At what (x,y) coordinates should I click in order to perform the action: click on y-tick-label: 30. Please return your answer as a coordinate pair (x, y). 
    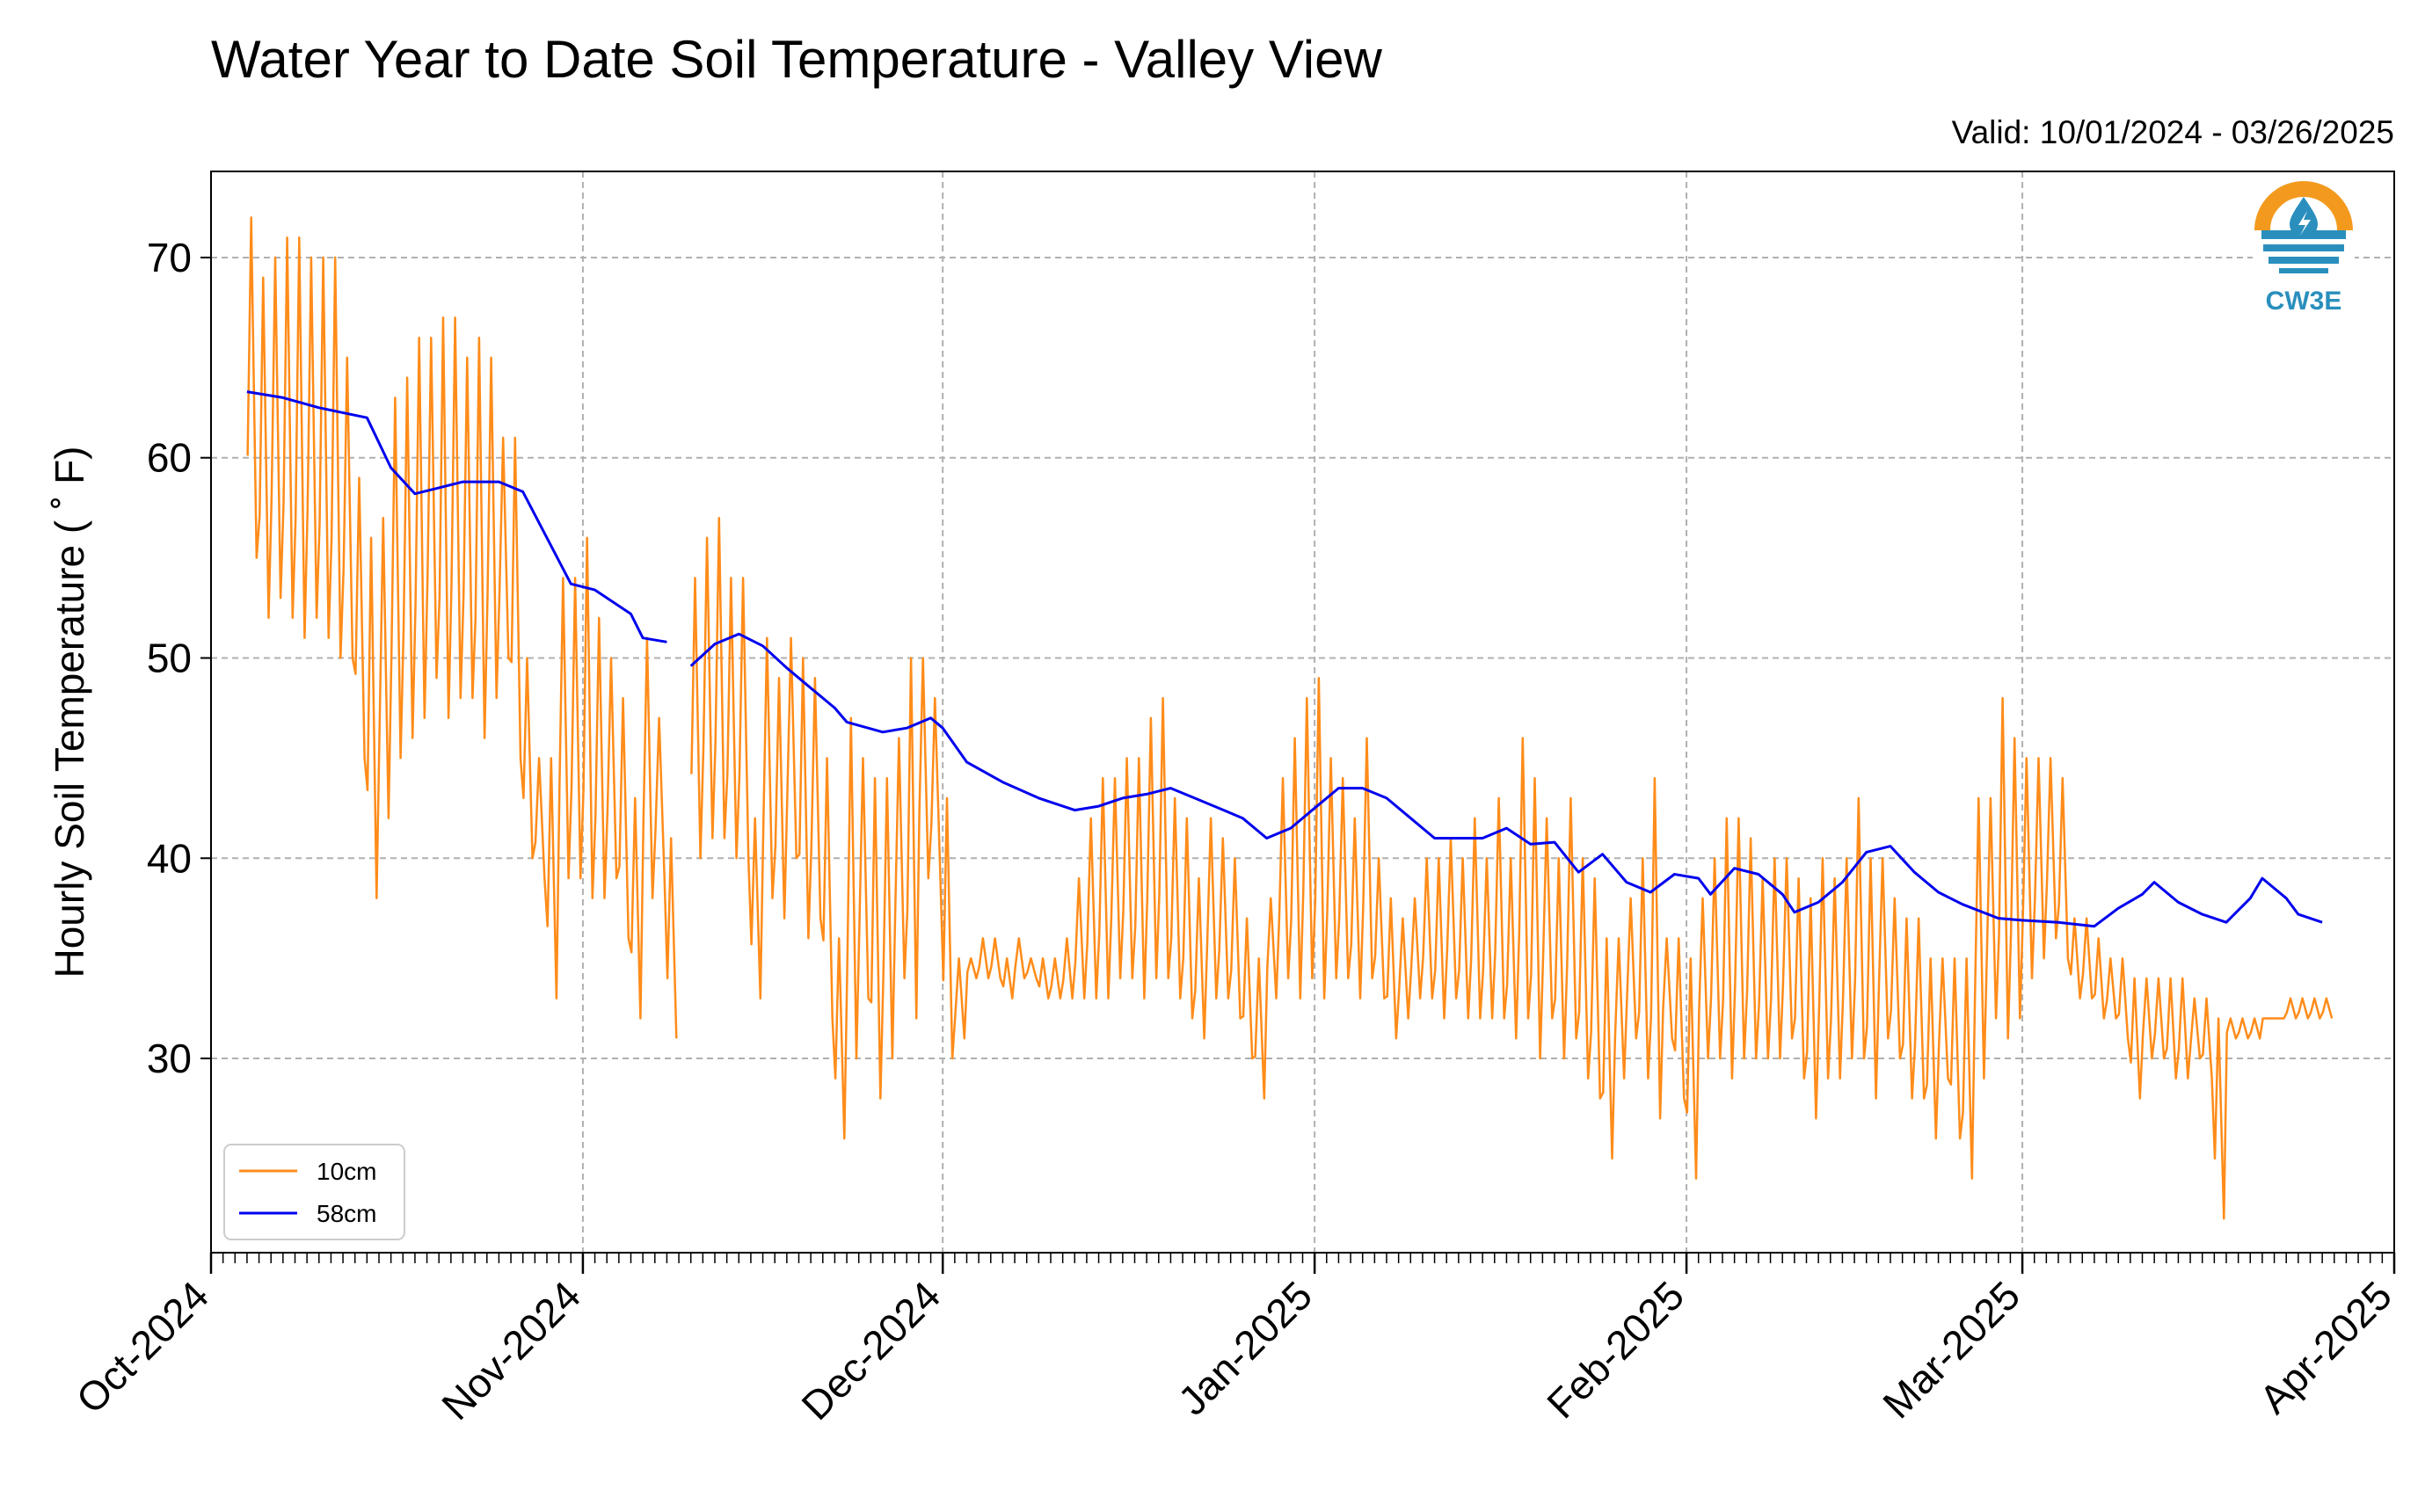
    Looking at the image, I should click on (169, 1059).